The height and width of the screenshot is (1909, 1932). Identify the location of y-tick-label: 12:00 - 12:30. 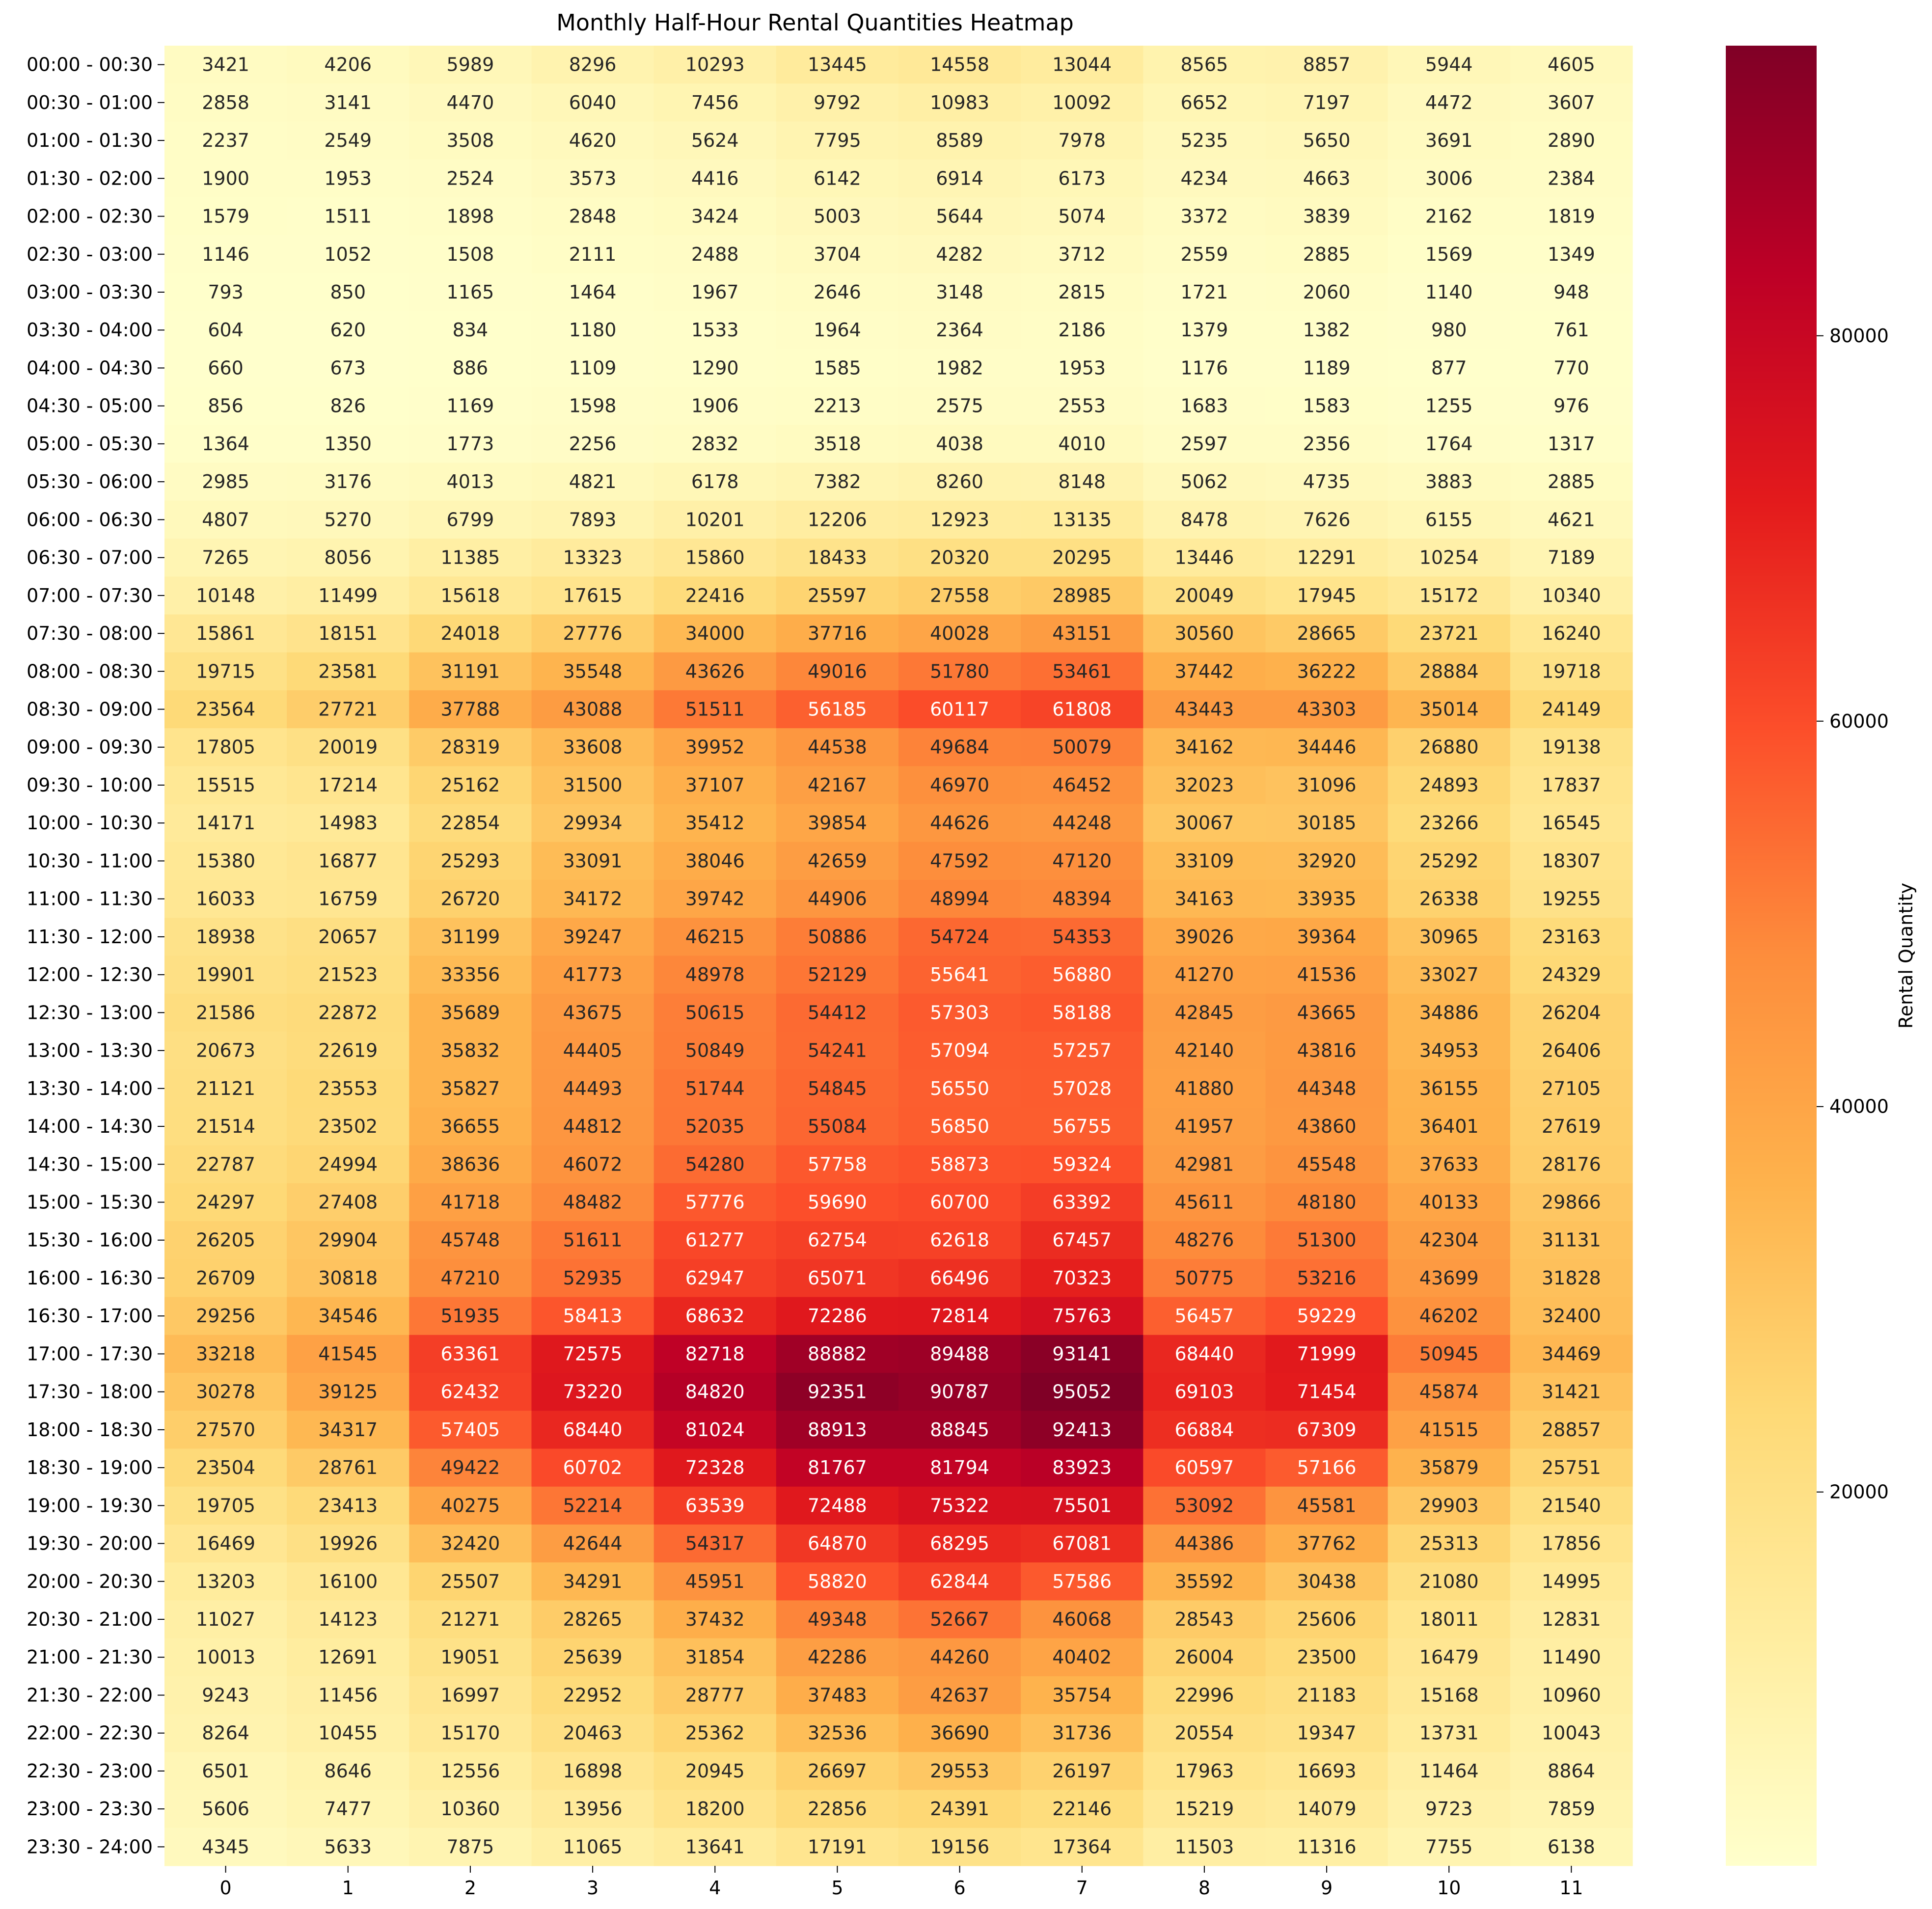
(90, 974).